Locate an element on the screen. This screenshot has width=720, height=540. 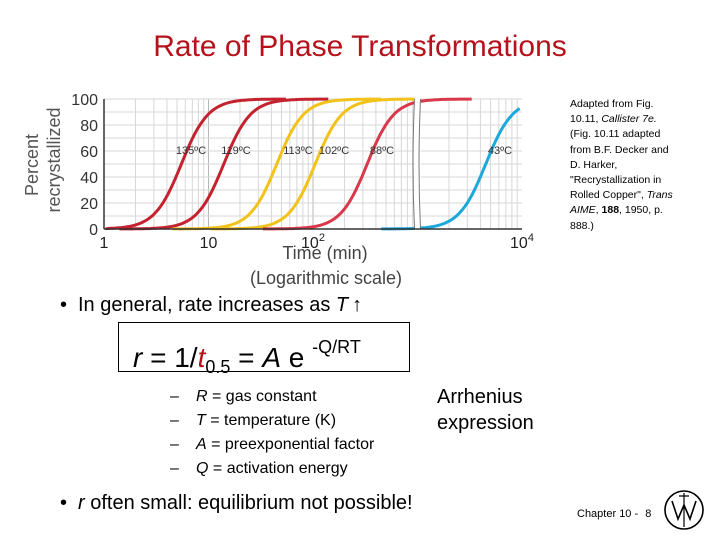
arrhenius-equation: r = 1/t0.5 = A e -Q/RT is located at coordinates (264, 349).